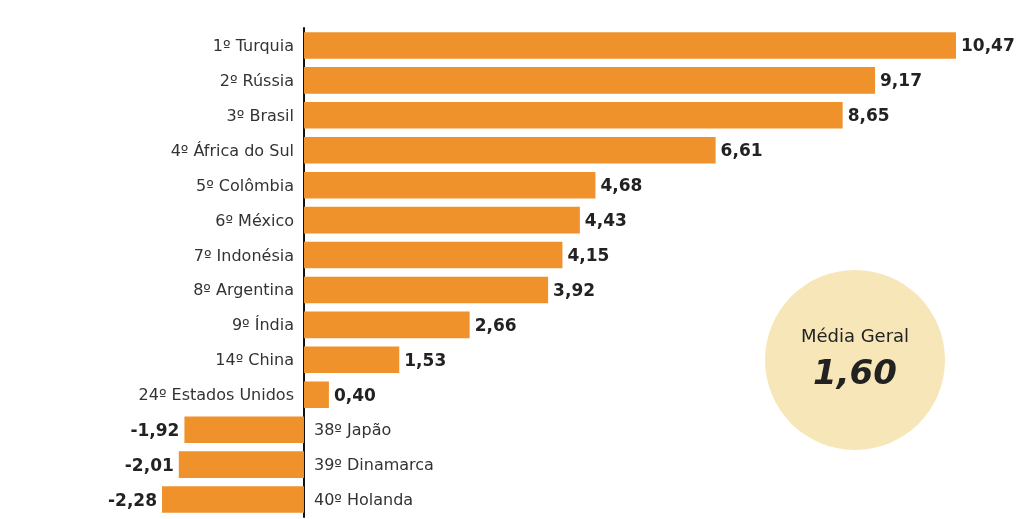  Describe the element at coordinates (254, 360) in the screenshot. I see `y-tick-label: 14º China` at that location.